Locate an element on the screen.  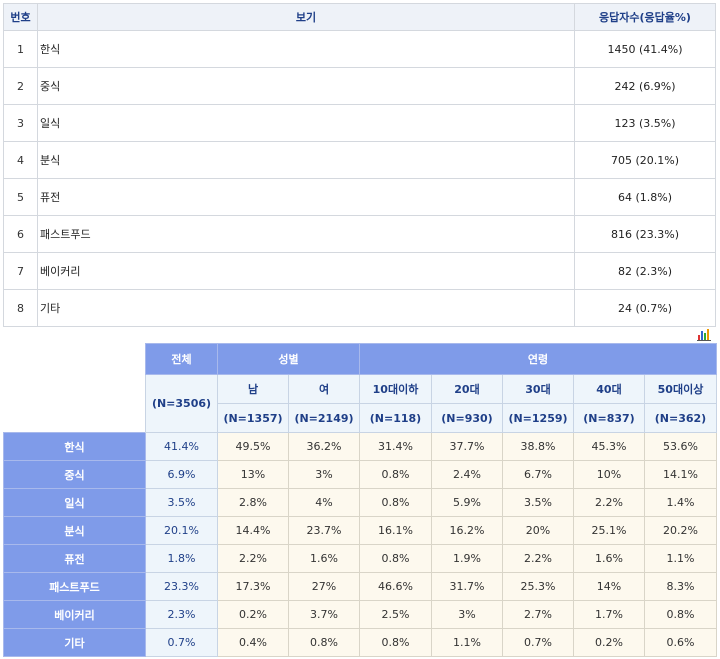
crosstab-cell: 2.5% is located at coordinates (395, 614).